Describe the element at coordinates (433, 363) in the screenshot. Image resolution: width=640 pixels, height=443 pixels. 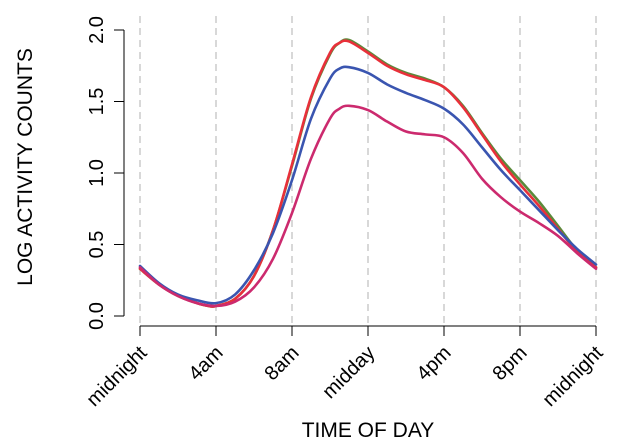
I see `x-tick-label: 4pm` at that location.